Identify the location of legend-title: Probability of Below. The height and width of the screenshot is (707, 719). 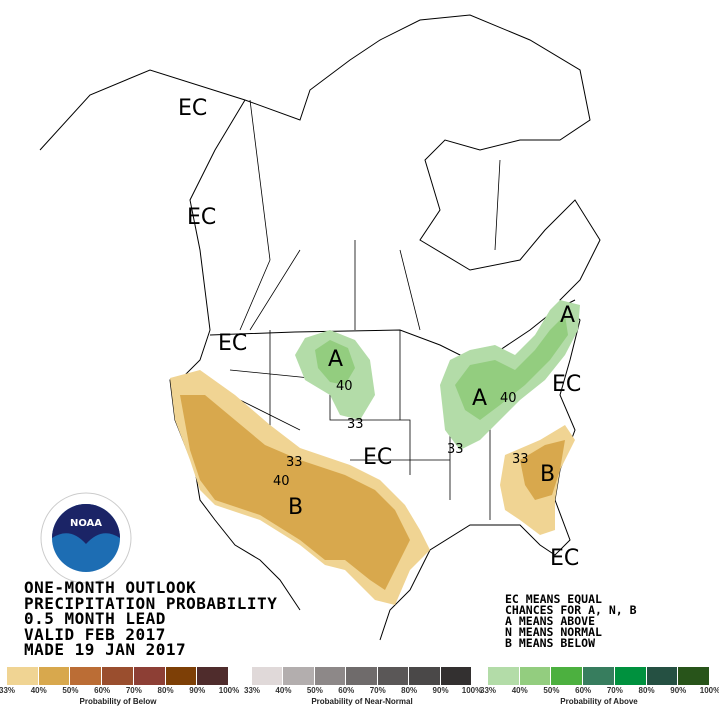
(118, 701).